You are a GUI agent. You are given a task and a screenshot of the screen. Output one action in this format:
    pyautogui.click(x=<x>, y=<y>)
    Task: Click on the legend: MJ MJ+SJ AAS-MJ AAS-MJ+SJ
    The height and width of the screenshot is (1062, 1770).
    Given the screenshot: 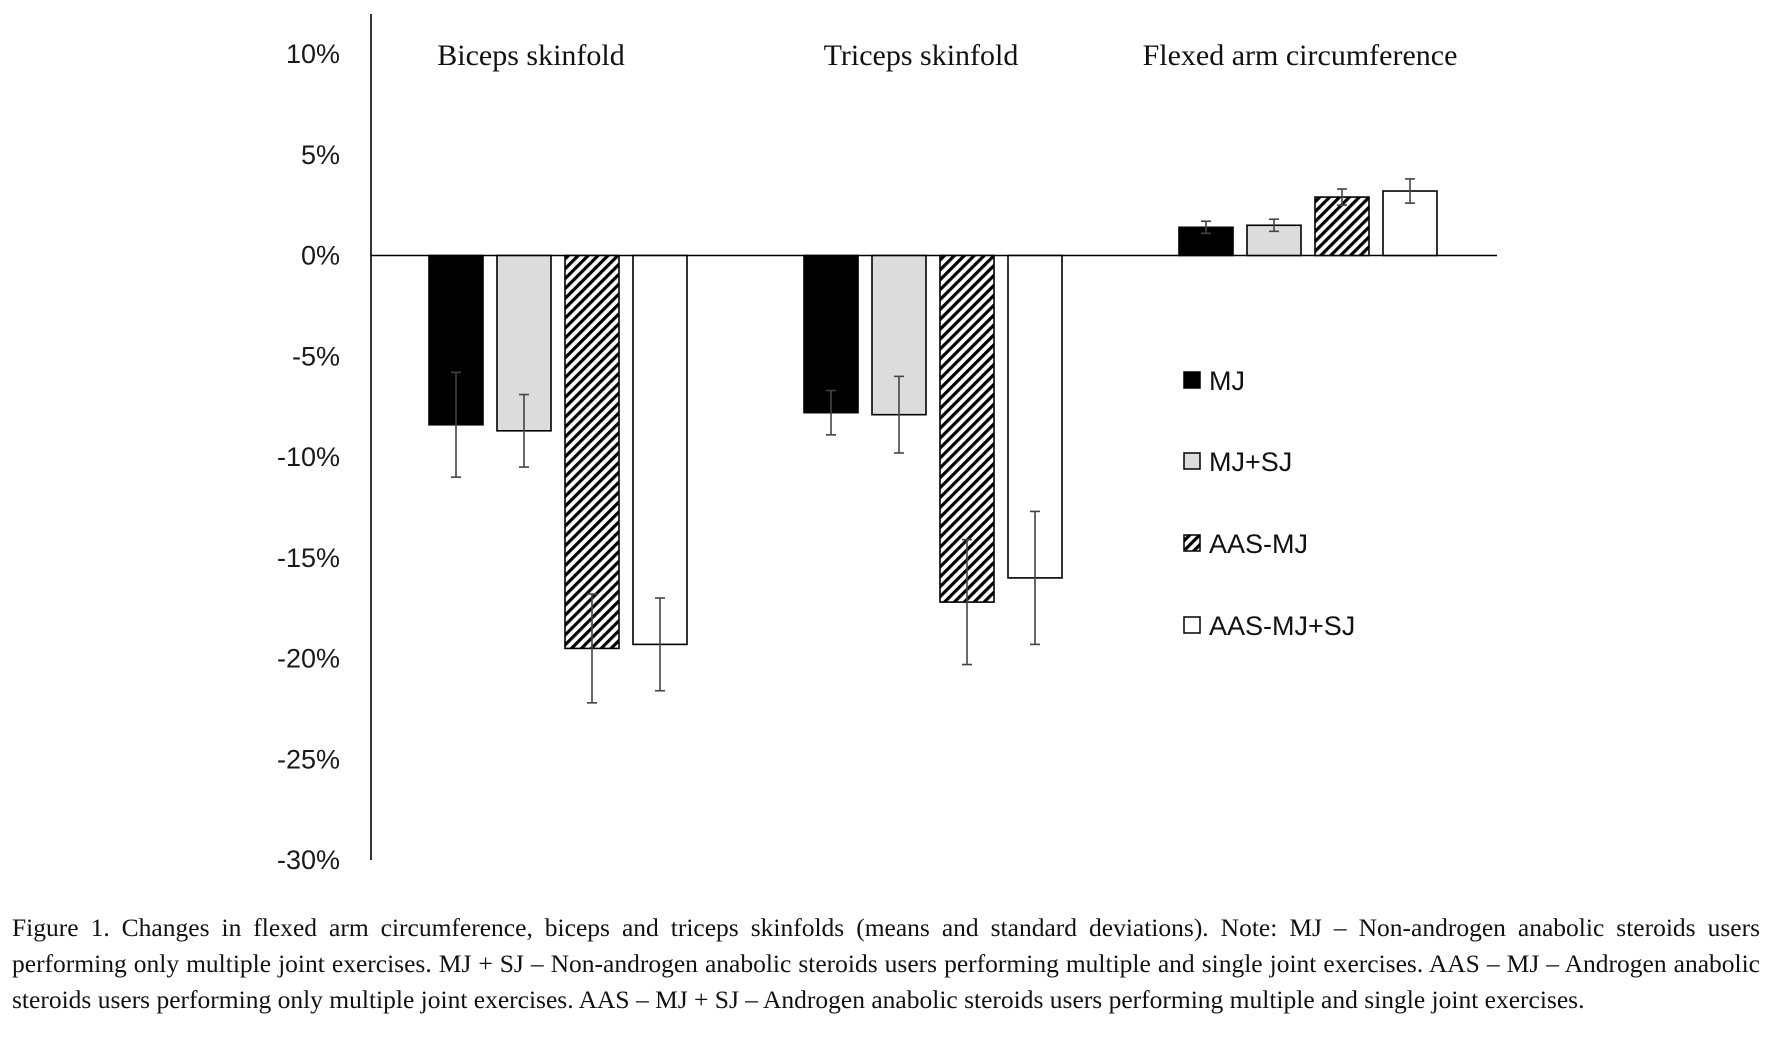 What is the action you would take?
    pyautogui.click(x=1269, y=503)
    